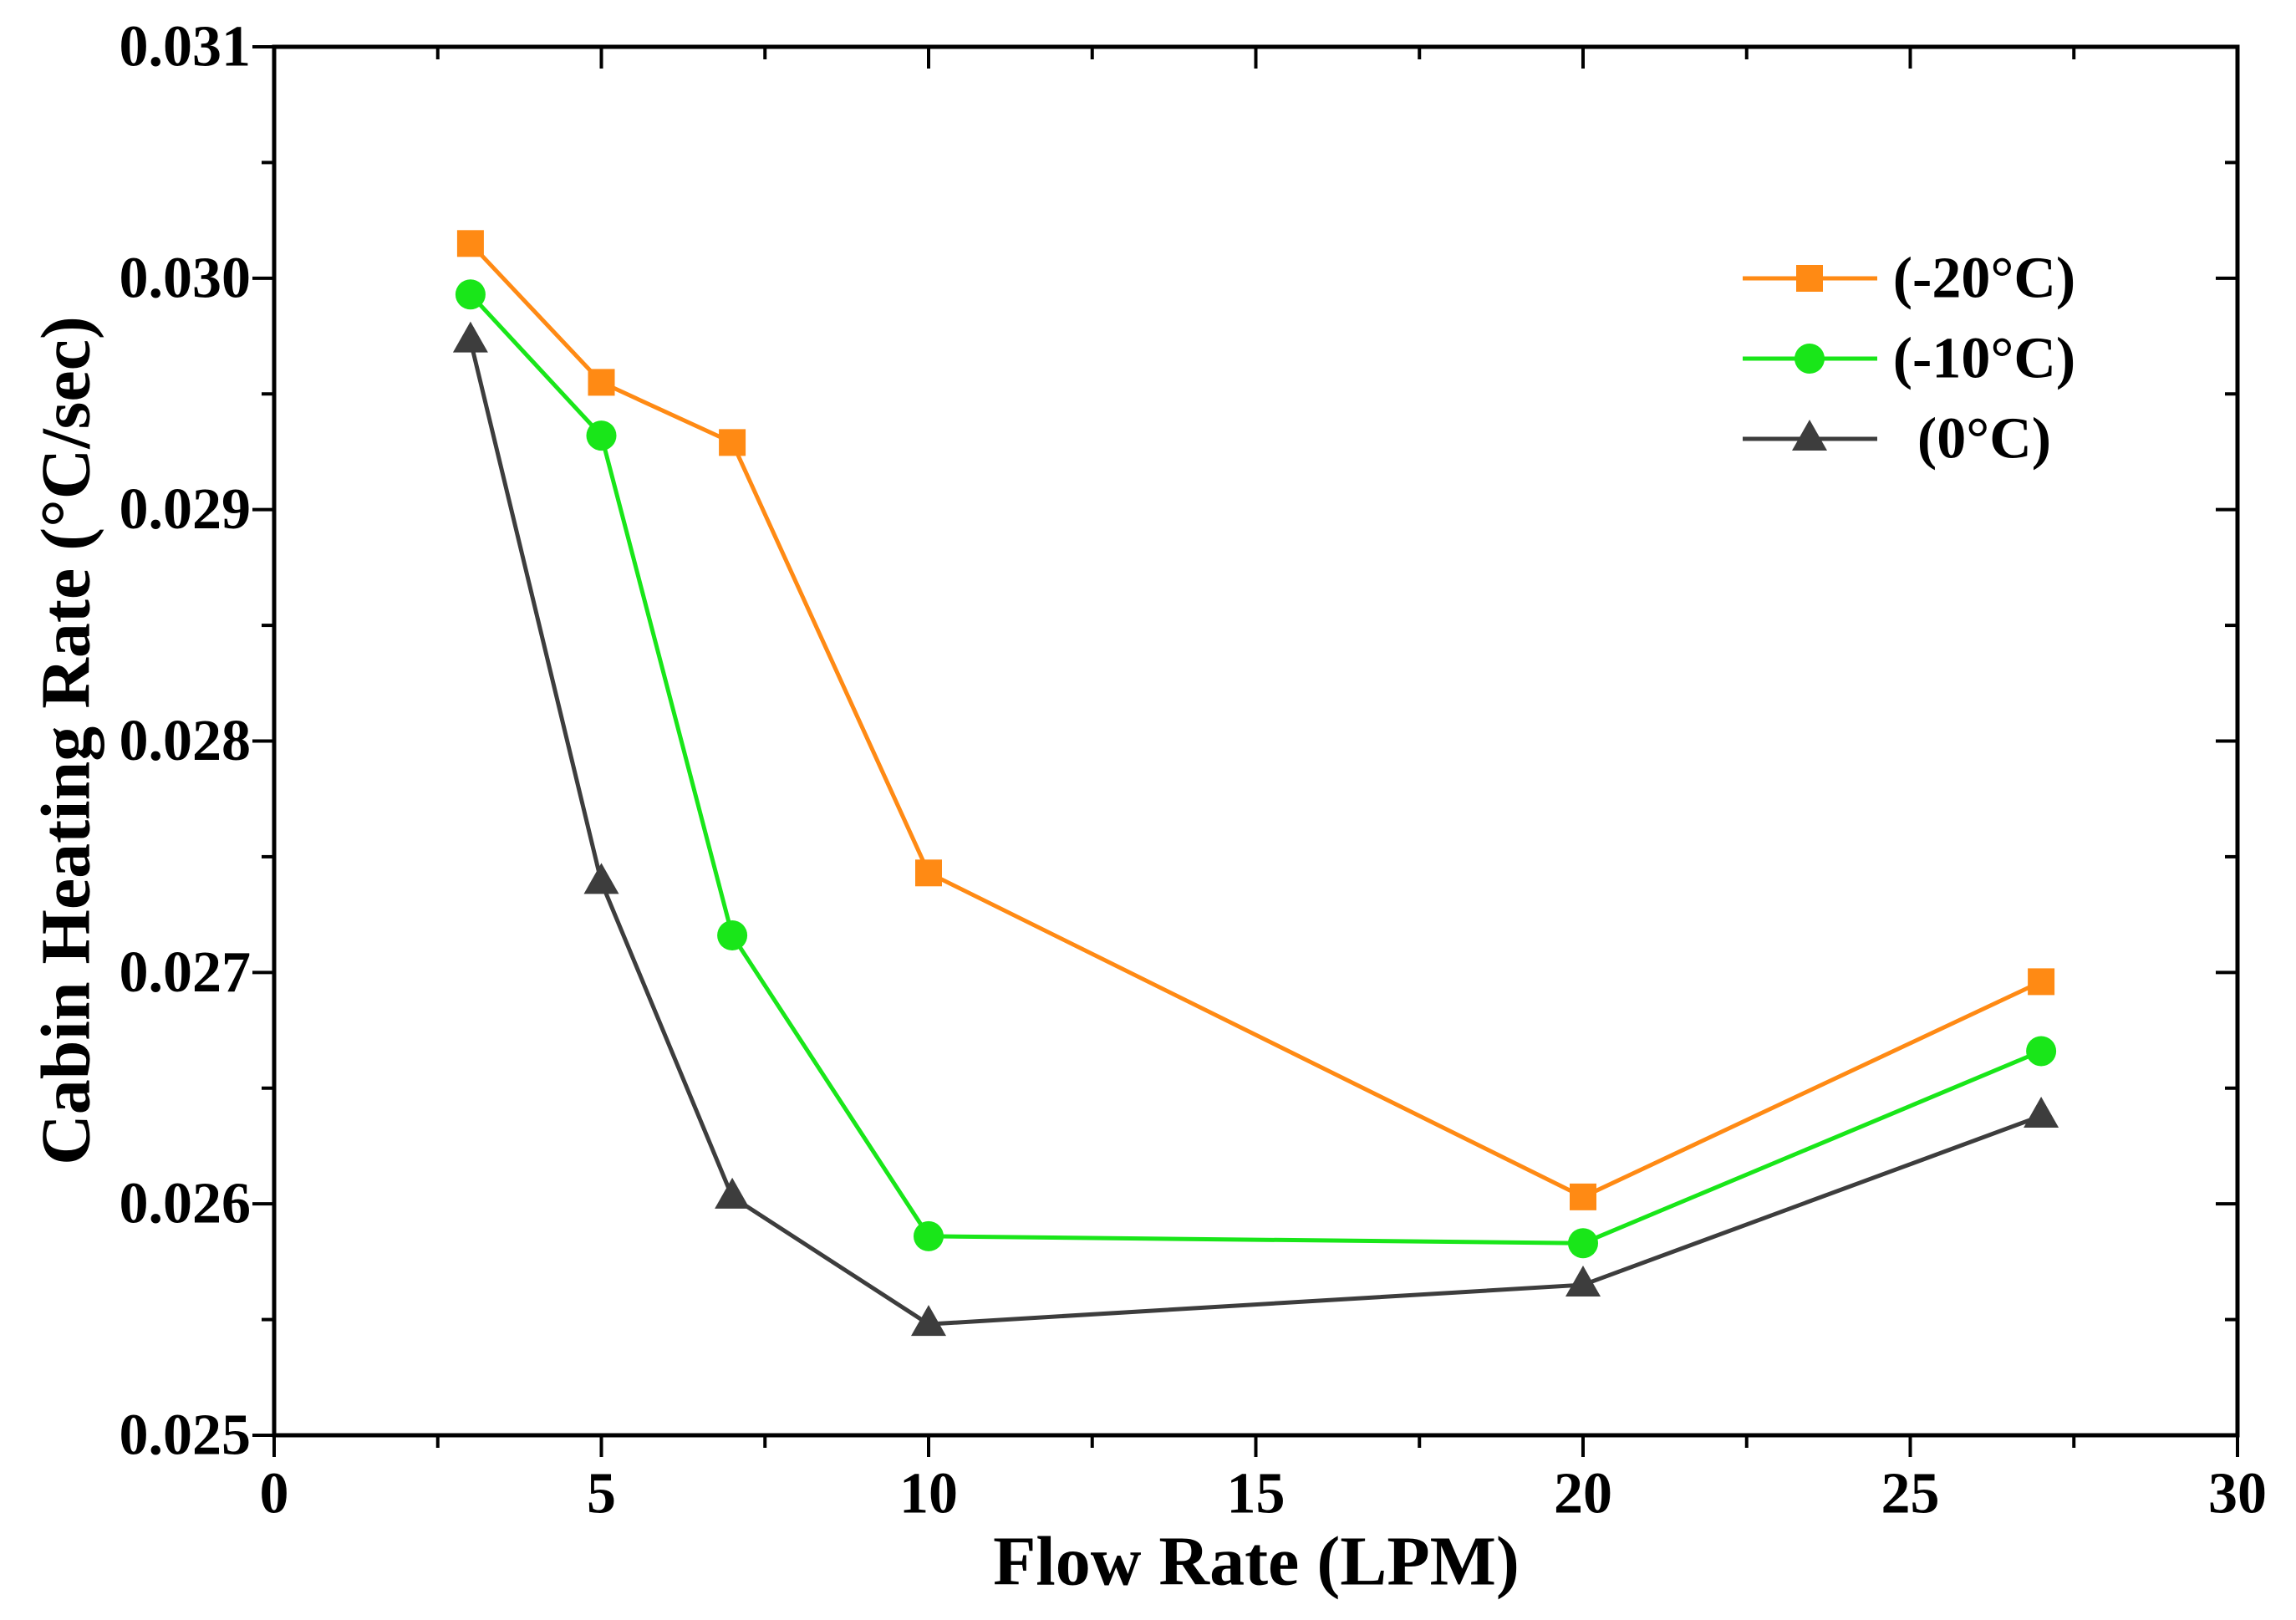 This screenshot has height=1620, width=2296. Describe the element at coordinates (186, 509) in the screenshot. I see `y-tick-label: 0.029` at that location.